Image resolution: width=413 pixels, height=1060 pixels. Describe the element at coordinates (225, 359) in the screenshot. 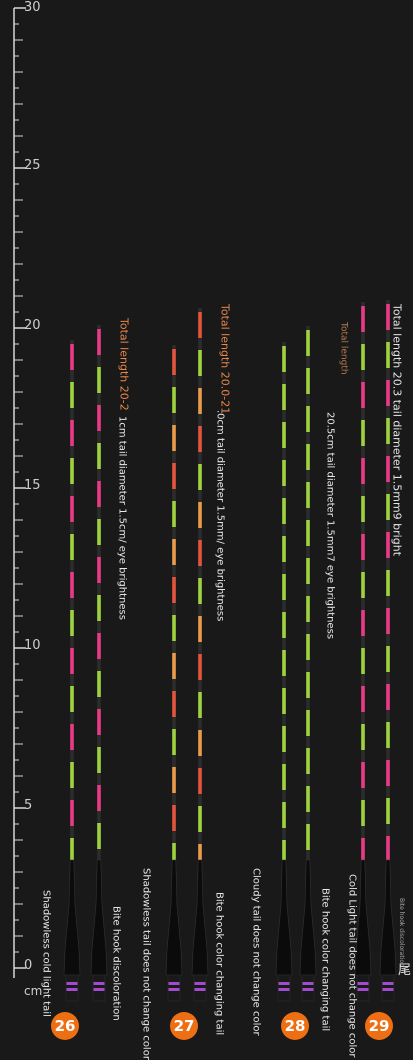

I see `spec-orange-27: Total length 20.0-21` at that location.